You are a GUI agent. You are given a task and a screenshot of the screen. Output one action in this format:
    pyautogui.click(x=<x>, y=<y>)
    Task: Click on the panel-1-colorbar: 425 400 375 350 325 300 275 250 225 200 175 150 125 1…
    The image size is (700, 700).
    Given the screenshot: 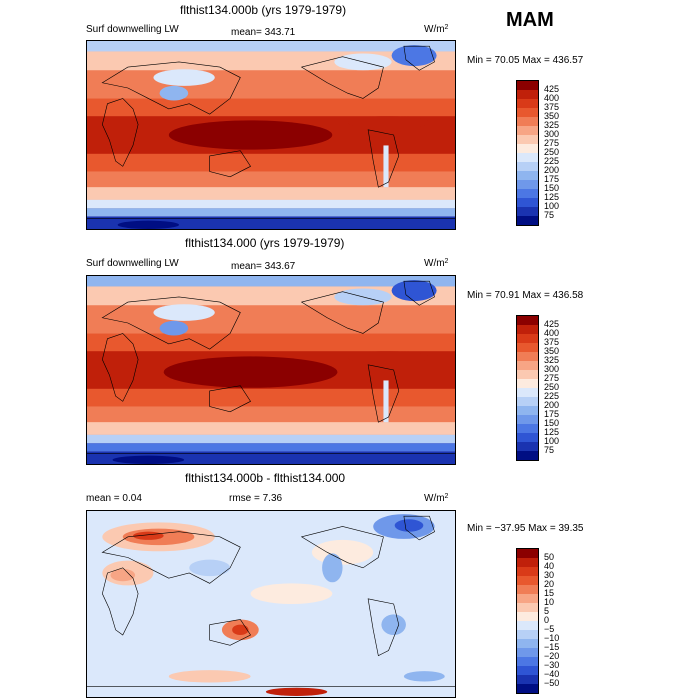 What is the action you would take?
    pyautogui.click(x=537, y=153)
    